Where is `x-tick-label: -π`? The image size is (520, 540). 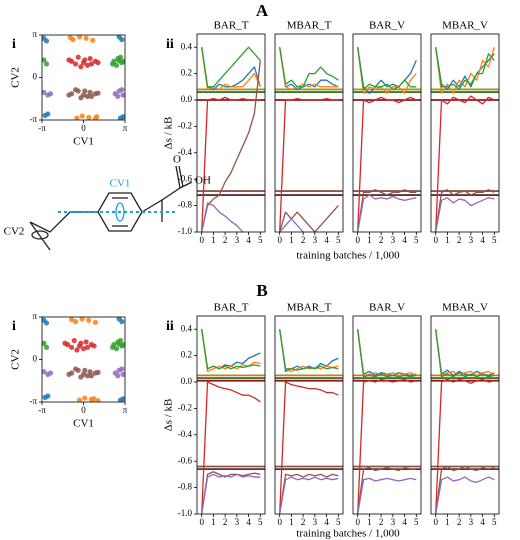 x-tick-label: -π is located at coordinates (42, 410).